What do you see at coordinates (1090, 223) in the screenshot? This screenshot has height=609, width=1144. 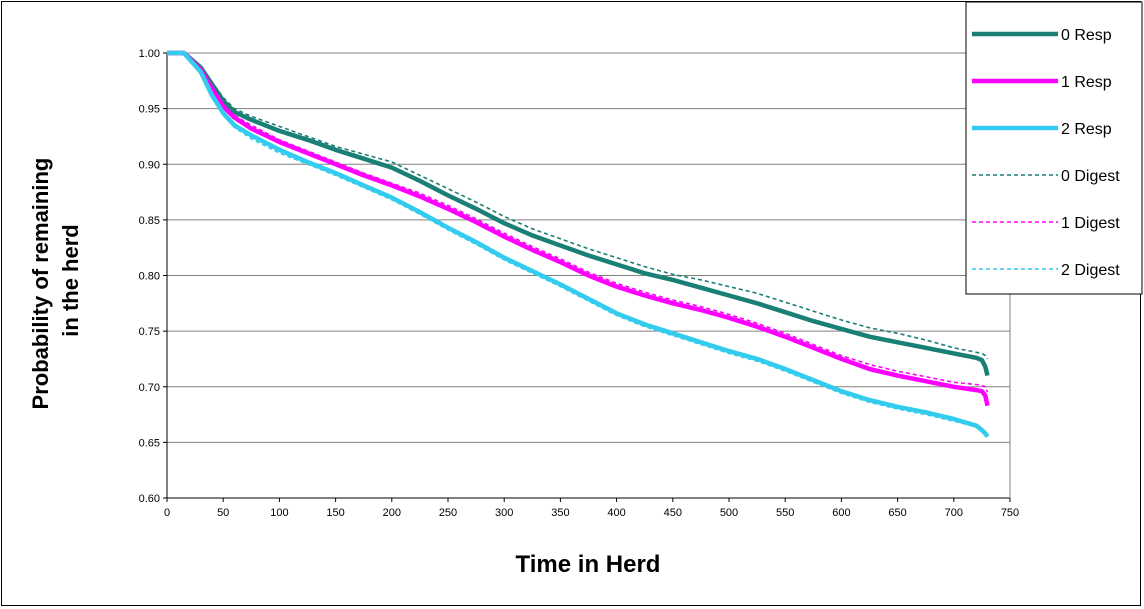 I see `legend-label: 1 Digest` at bounding box center [1090, 223].